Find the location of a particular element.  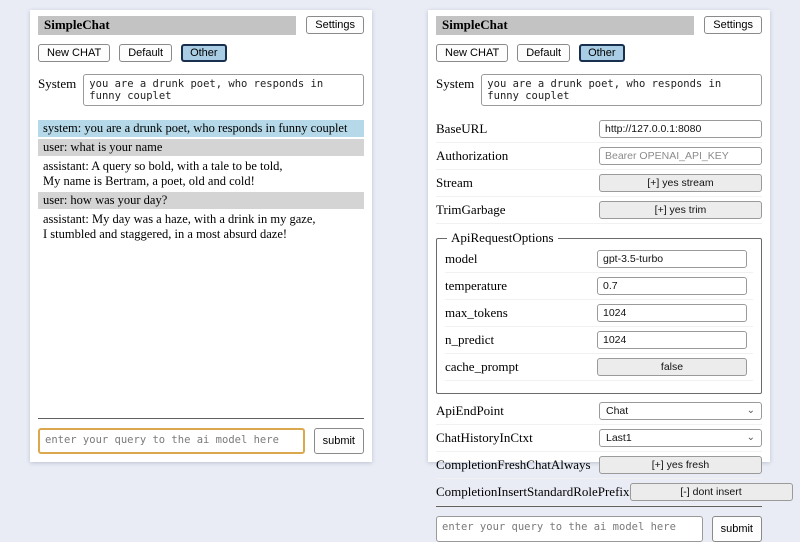

setting-row-ChatHistoryInCtxt: ChatHistoryInCtxt Last1 ⌄ is located at coordinates (599, 438).